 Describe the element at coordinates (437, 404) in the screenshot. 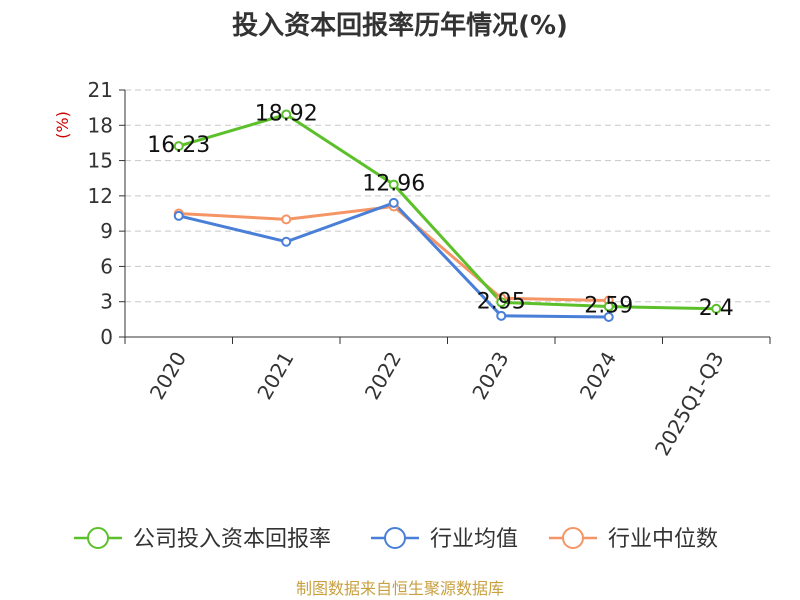

I see `x-tick-labels: 2020 2021 2022 2023 2024 2025Q1-Q3` at that location.